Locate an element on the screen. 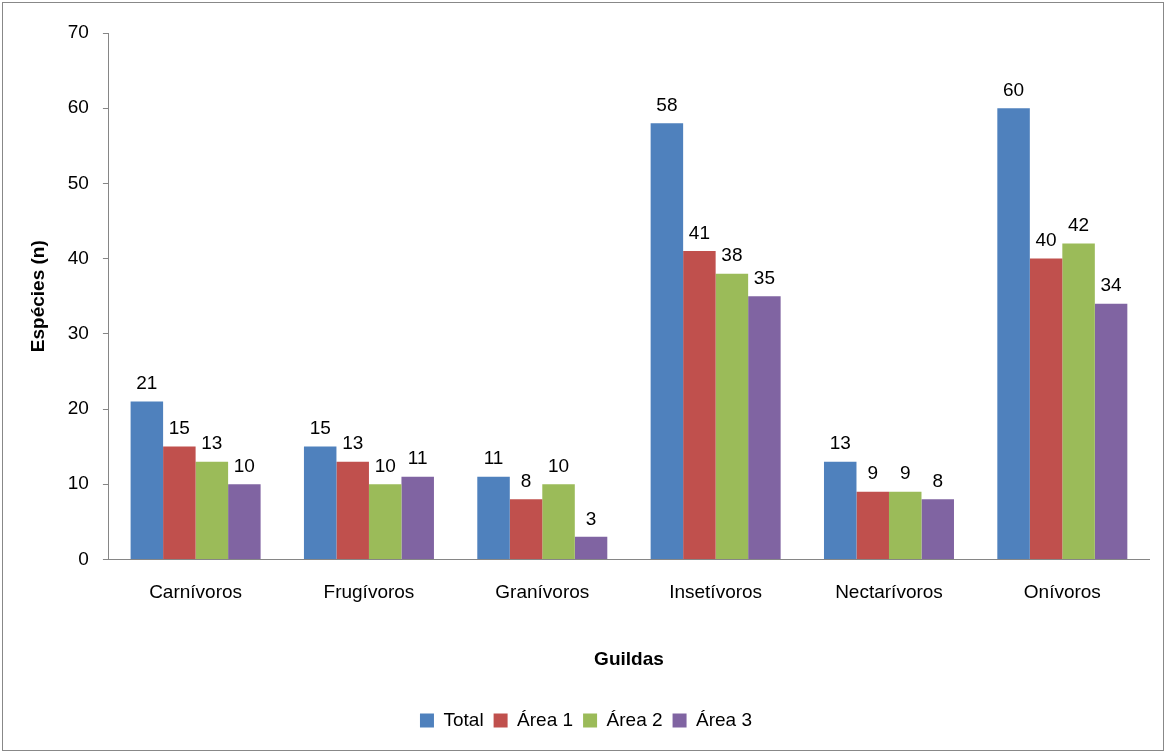 The height and width of the screenshot is (753, 1166). x-tick-label: Nectarívoros is located at coordinates (889, 592).